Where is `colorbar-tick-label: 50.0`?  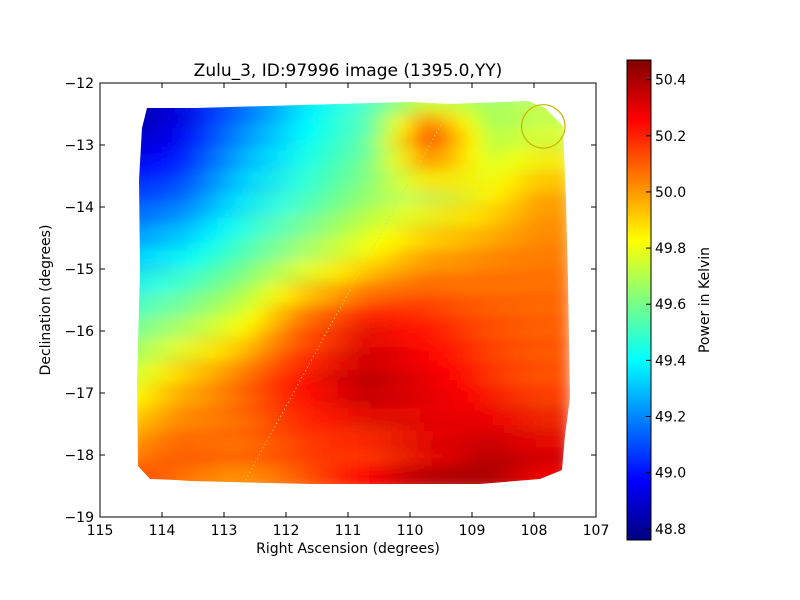
colorbar-tick-label: 50.0 is located at coordinates (670, 193).